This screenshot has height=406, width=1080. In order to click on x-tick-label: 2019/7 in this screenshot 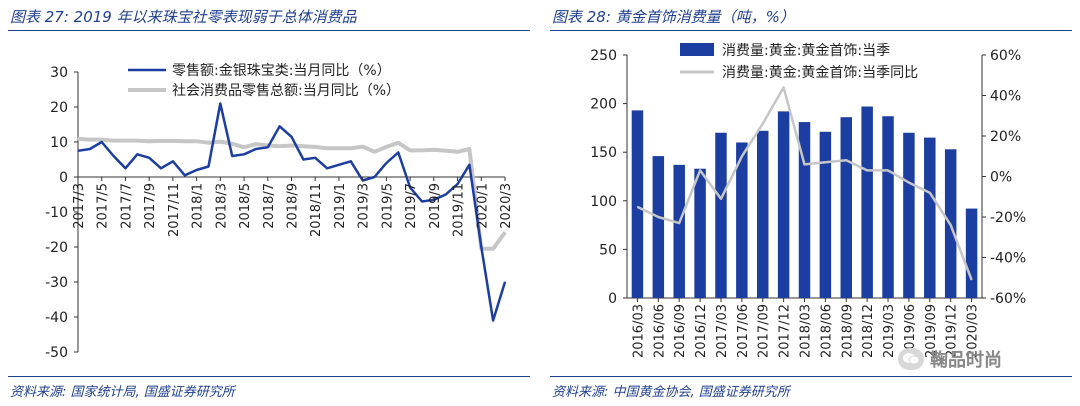, I will do `click(411, 206)`.